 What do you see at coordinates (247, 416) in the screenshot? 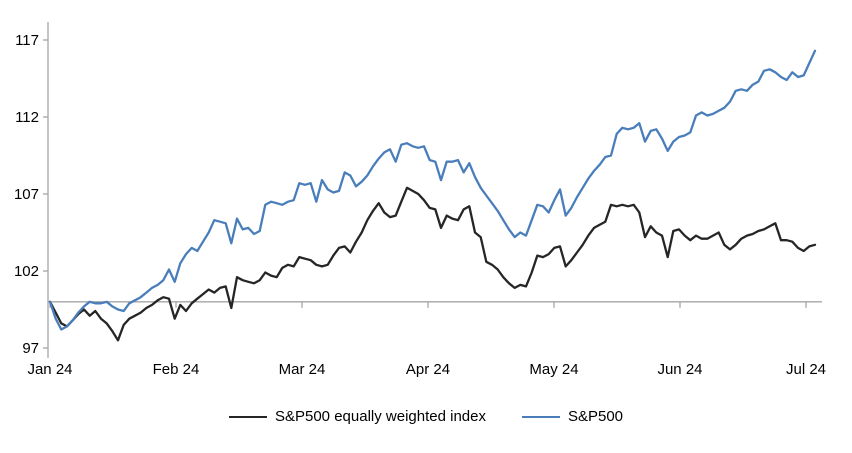
I see `legend-line-equal-weight-icon` at bounding box center [247, 416].